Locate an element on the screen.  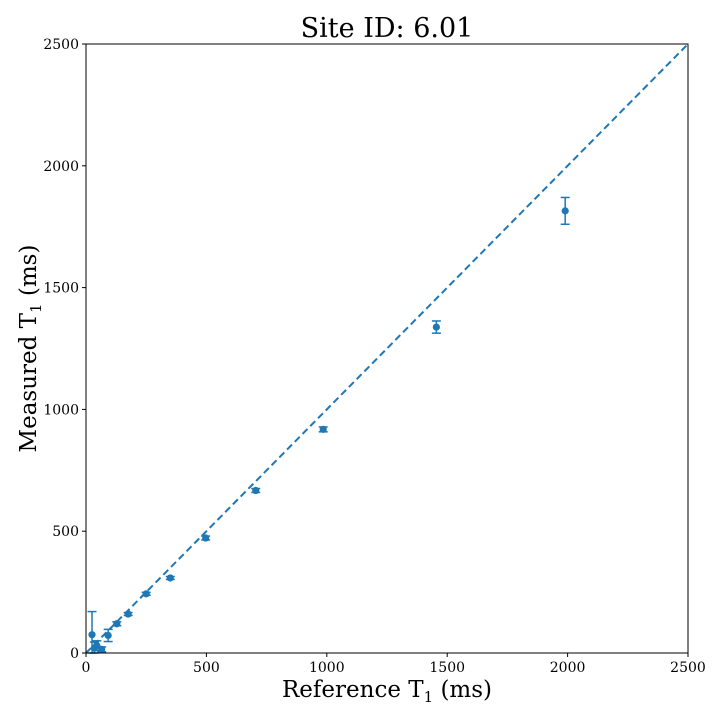
y-axis: 0 500 1000 1500 2000 2500 is located at coordinates (64, 349).